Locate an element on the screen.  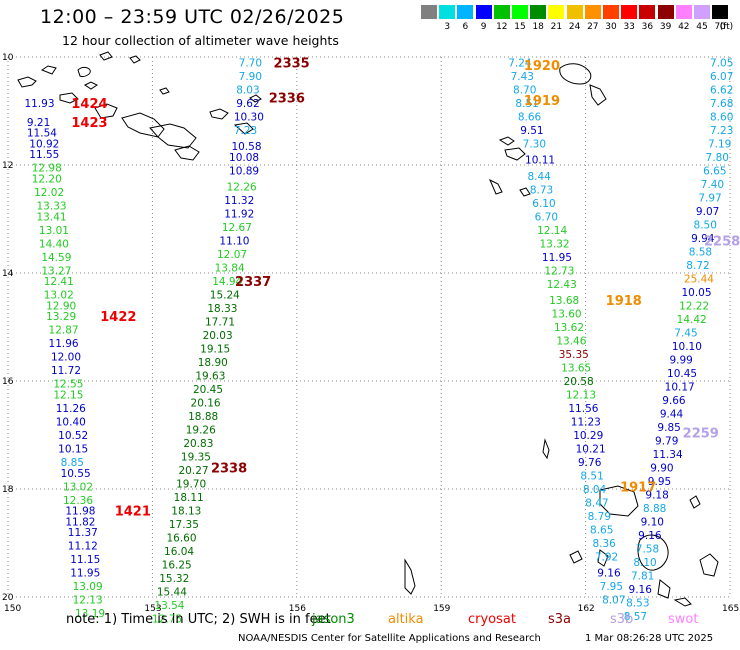
wave-height-value: 10.17 is located at coordinates (680, 387).